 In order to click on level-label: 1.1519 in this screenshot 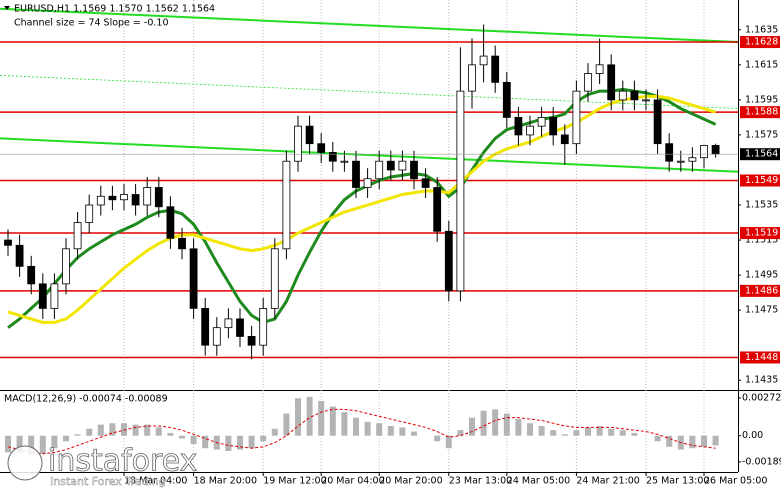, I will do `click(761, 233)`.